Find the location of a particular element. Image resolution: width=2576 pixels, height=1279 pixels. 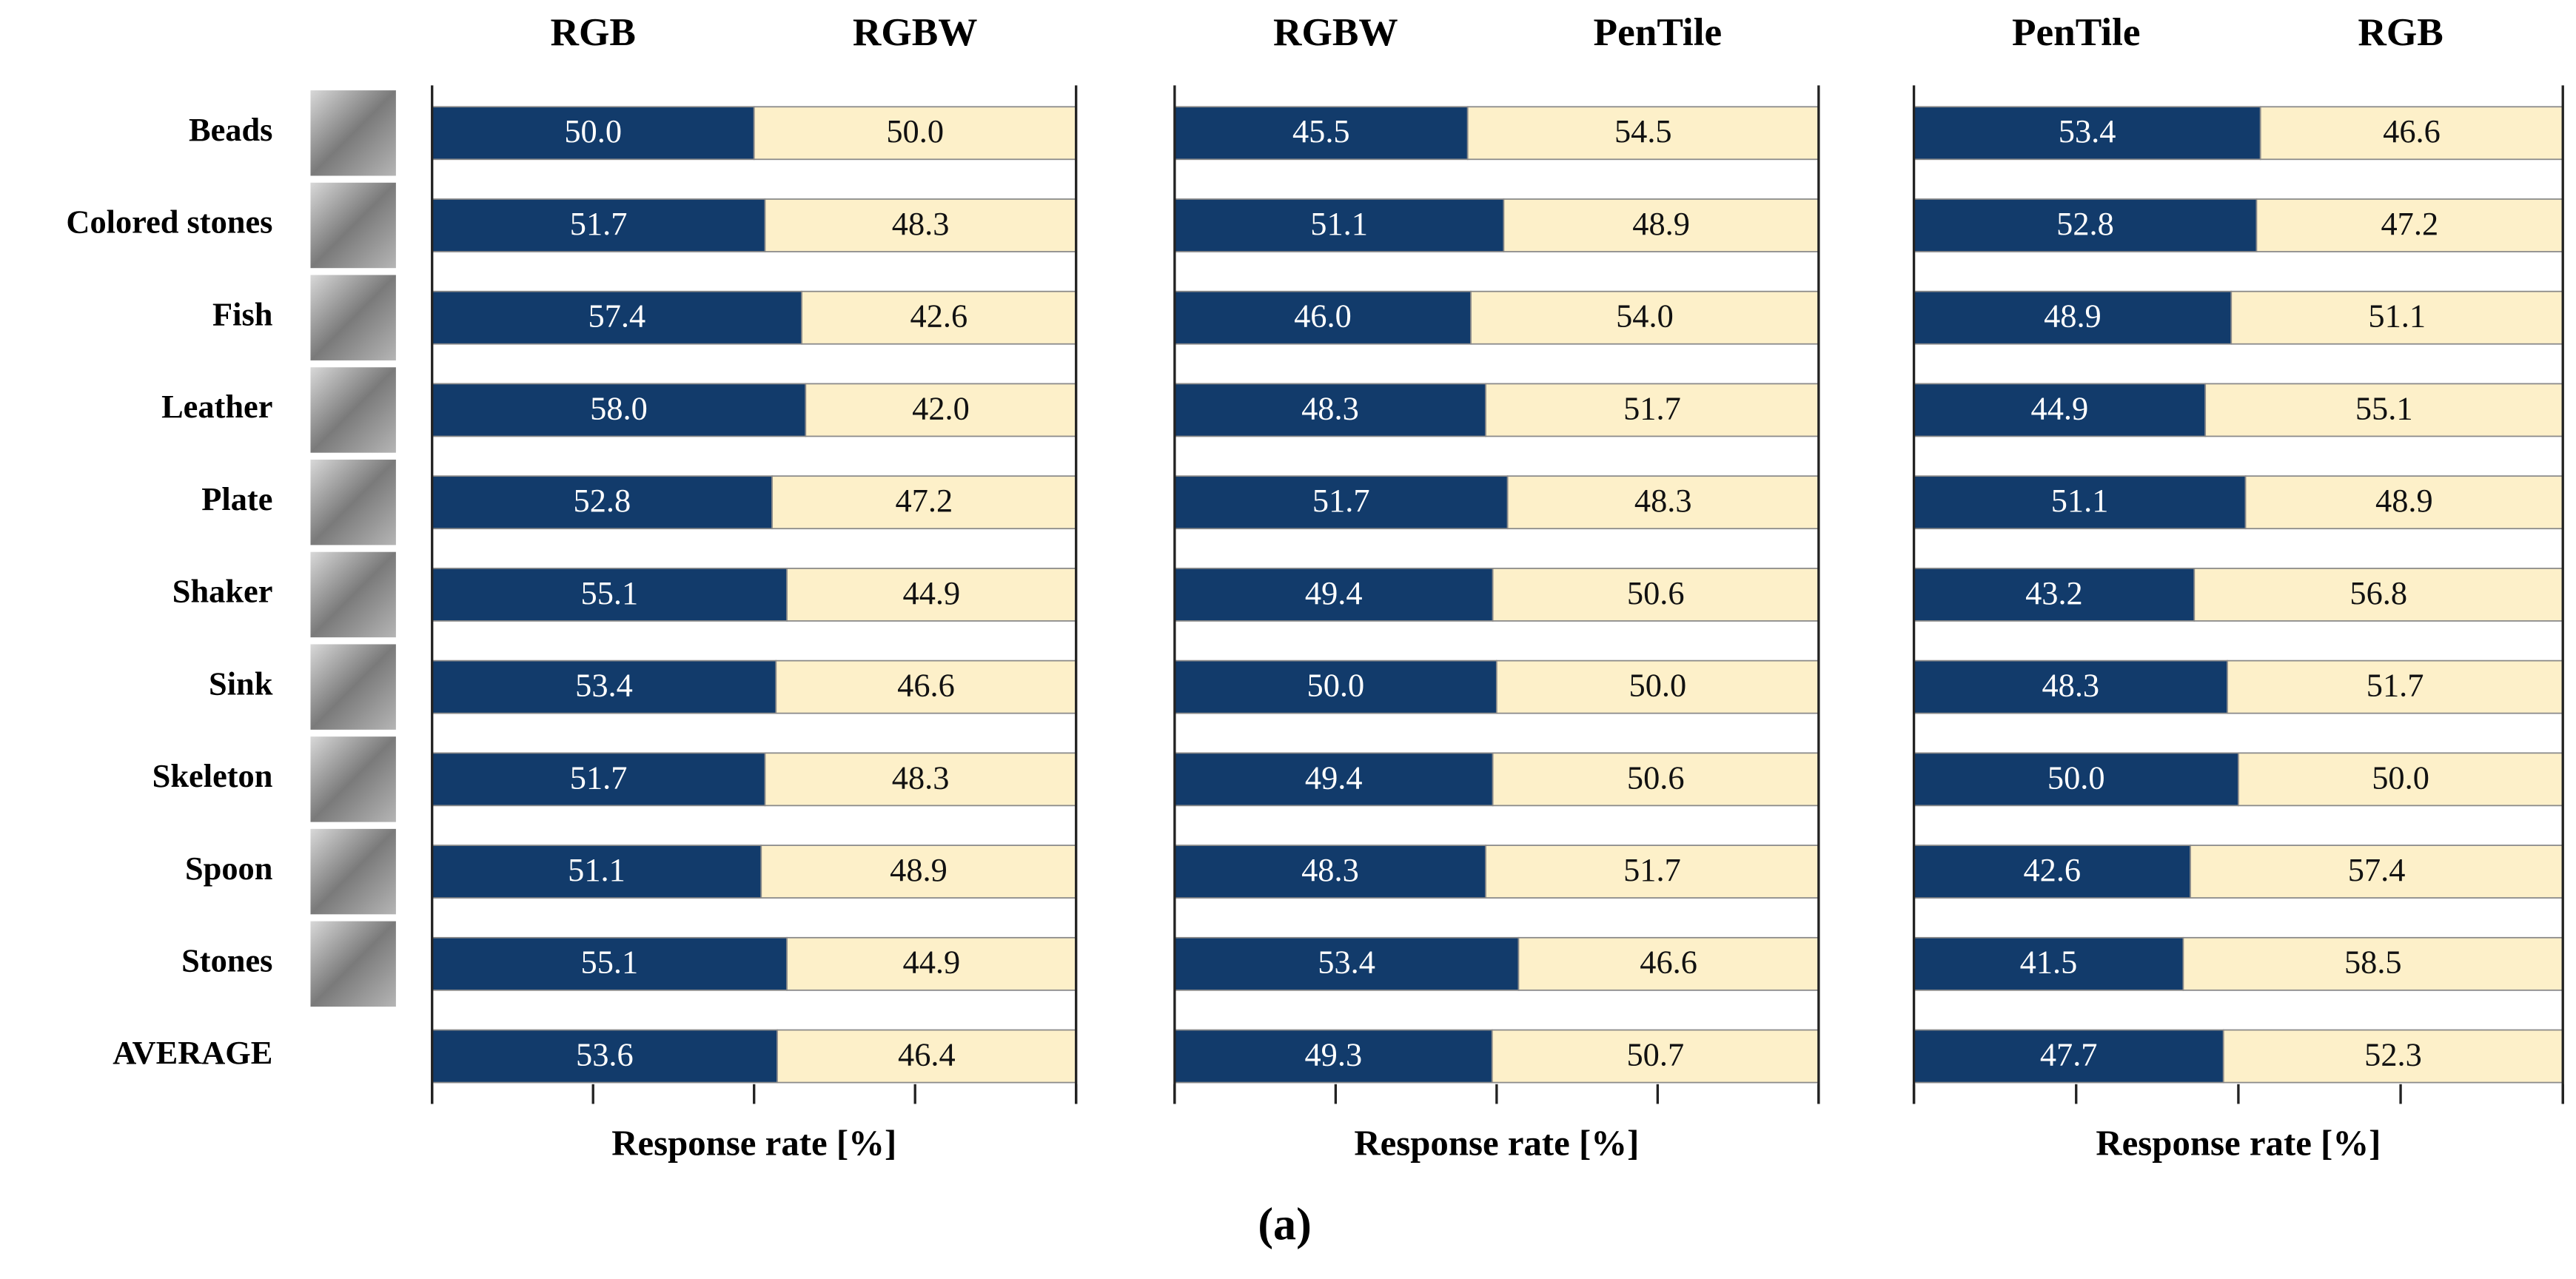

value-label: 50.6 is located at coordinates (1656, 777).